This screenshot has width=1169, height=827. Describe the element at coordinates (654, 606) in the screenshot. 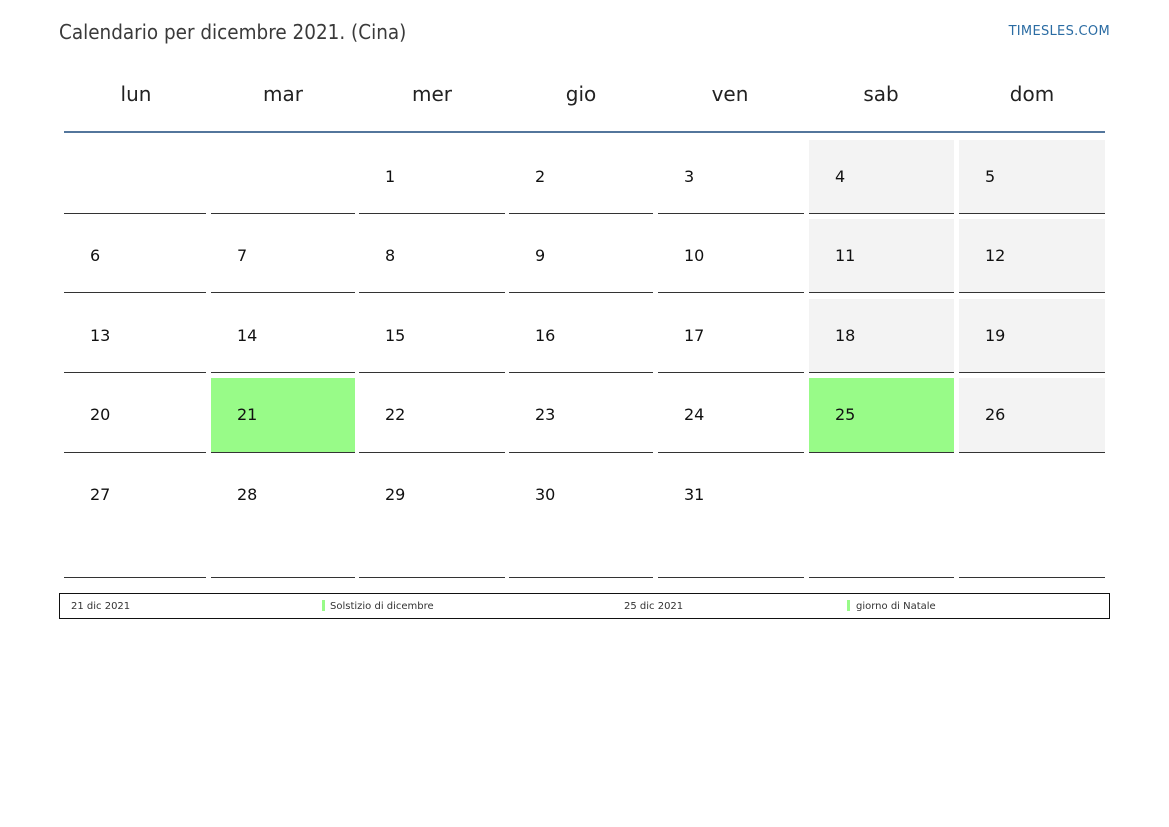

I see `legend-date-2: 25 dic 2021` at that location.